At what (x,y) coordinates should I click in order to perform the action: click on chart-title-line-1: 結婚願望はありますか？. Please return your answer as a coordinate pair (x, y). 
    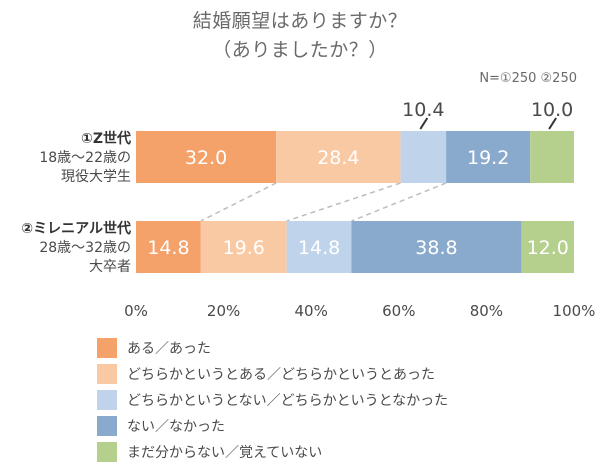
    Looking at the image, I should click on (300, 21).